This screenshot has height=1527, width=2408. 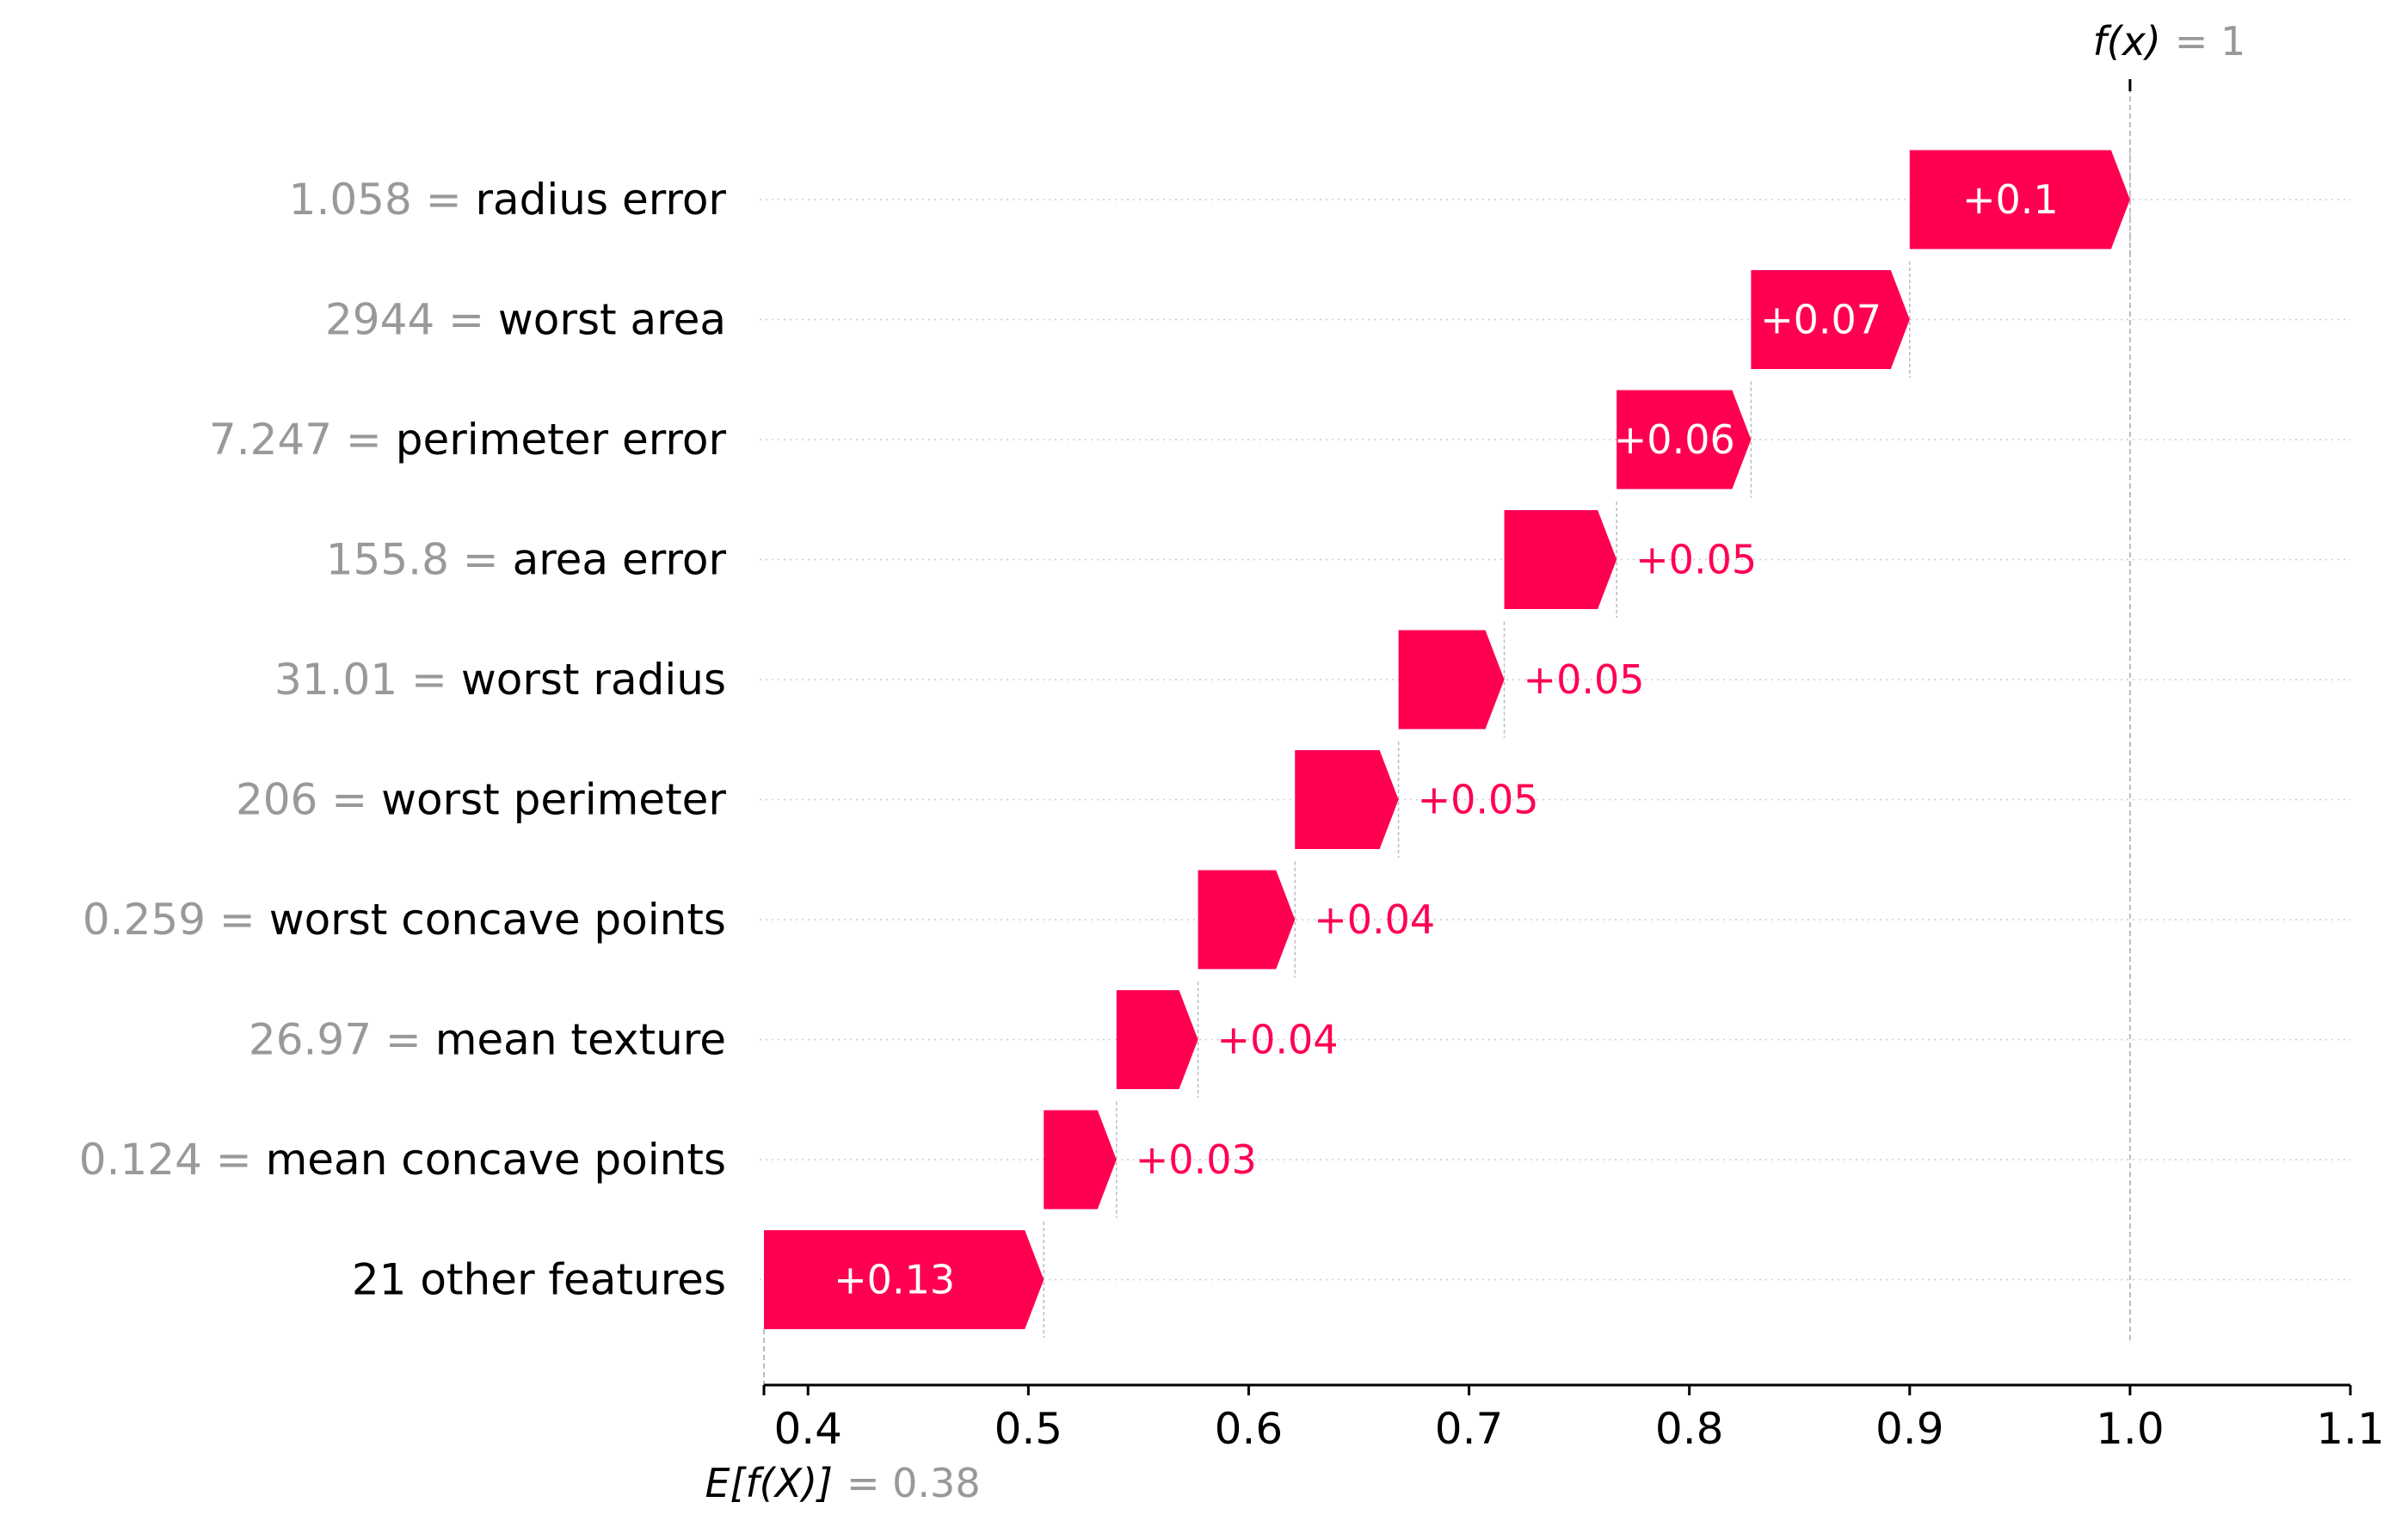 I want to click on bar-value-label: +0.06, so click(x=1674, y=440).